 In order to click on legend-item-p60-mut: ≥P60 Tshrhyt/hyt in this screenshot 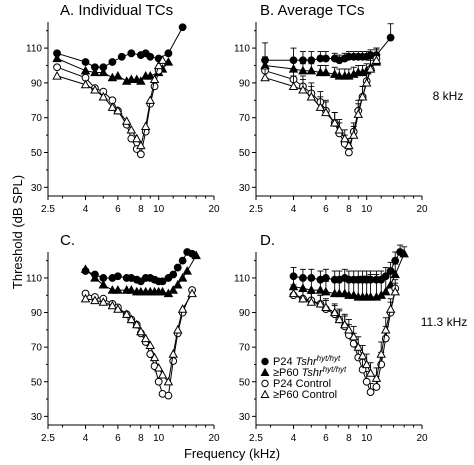, I will do `click(303, 372)`.